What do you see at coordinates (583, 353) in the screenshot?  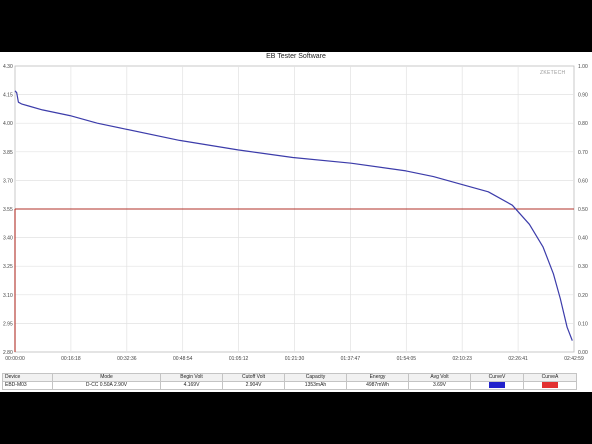 I see `y-right-tick-label: 0.00` at bounding box center [583, 353].